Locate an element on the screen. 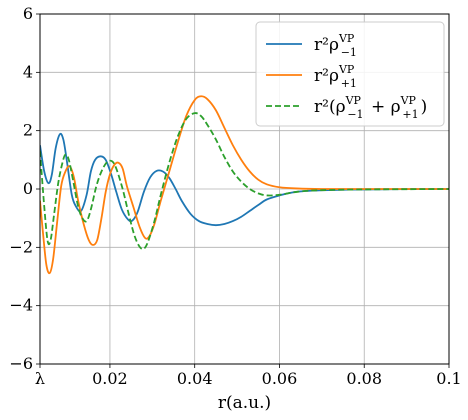 The image size is (468, 420). legend-label-sum: r²(ρVP −1 + ρVP +1) is located at coordinates (370, 107).